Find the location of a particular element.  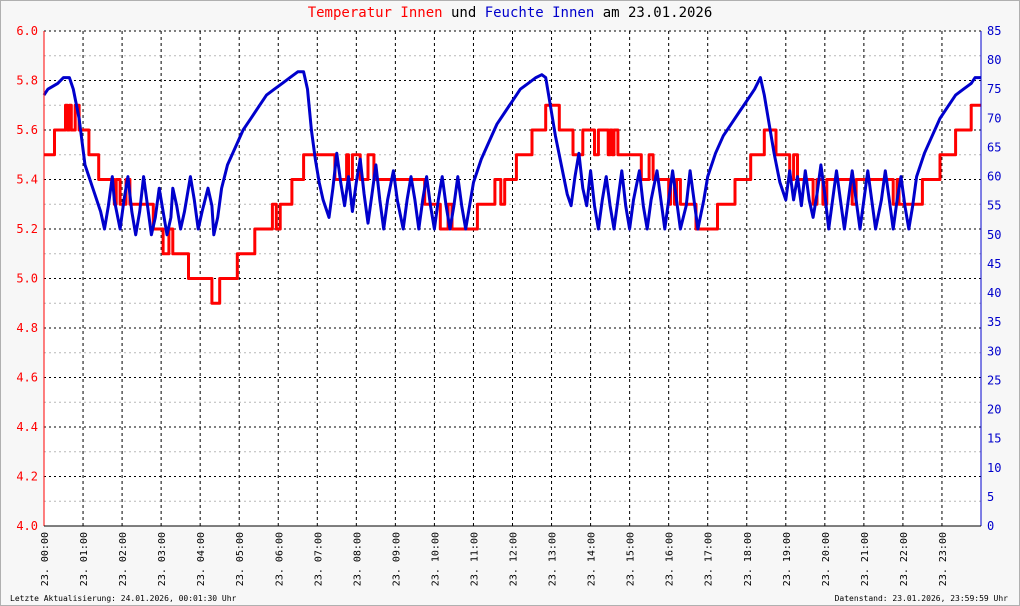

y-left-tick-label: 4.0 is located at coordinates (27, 526).